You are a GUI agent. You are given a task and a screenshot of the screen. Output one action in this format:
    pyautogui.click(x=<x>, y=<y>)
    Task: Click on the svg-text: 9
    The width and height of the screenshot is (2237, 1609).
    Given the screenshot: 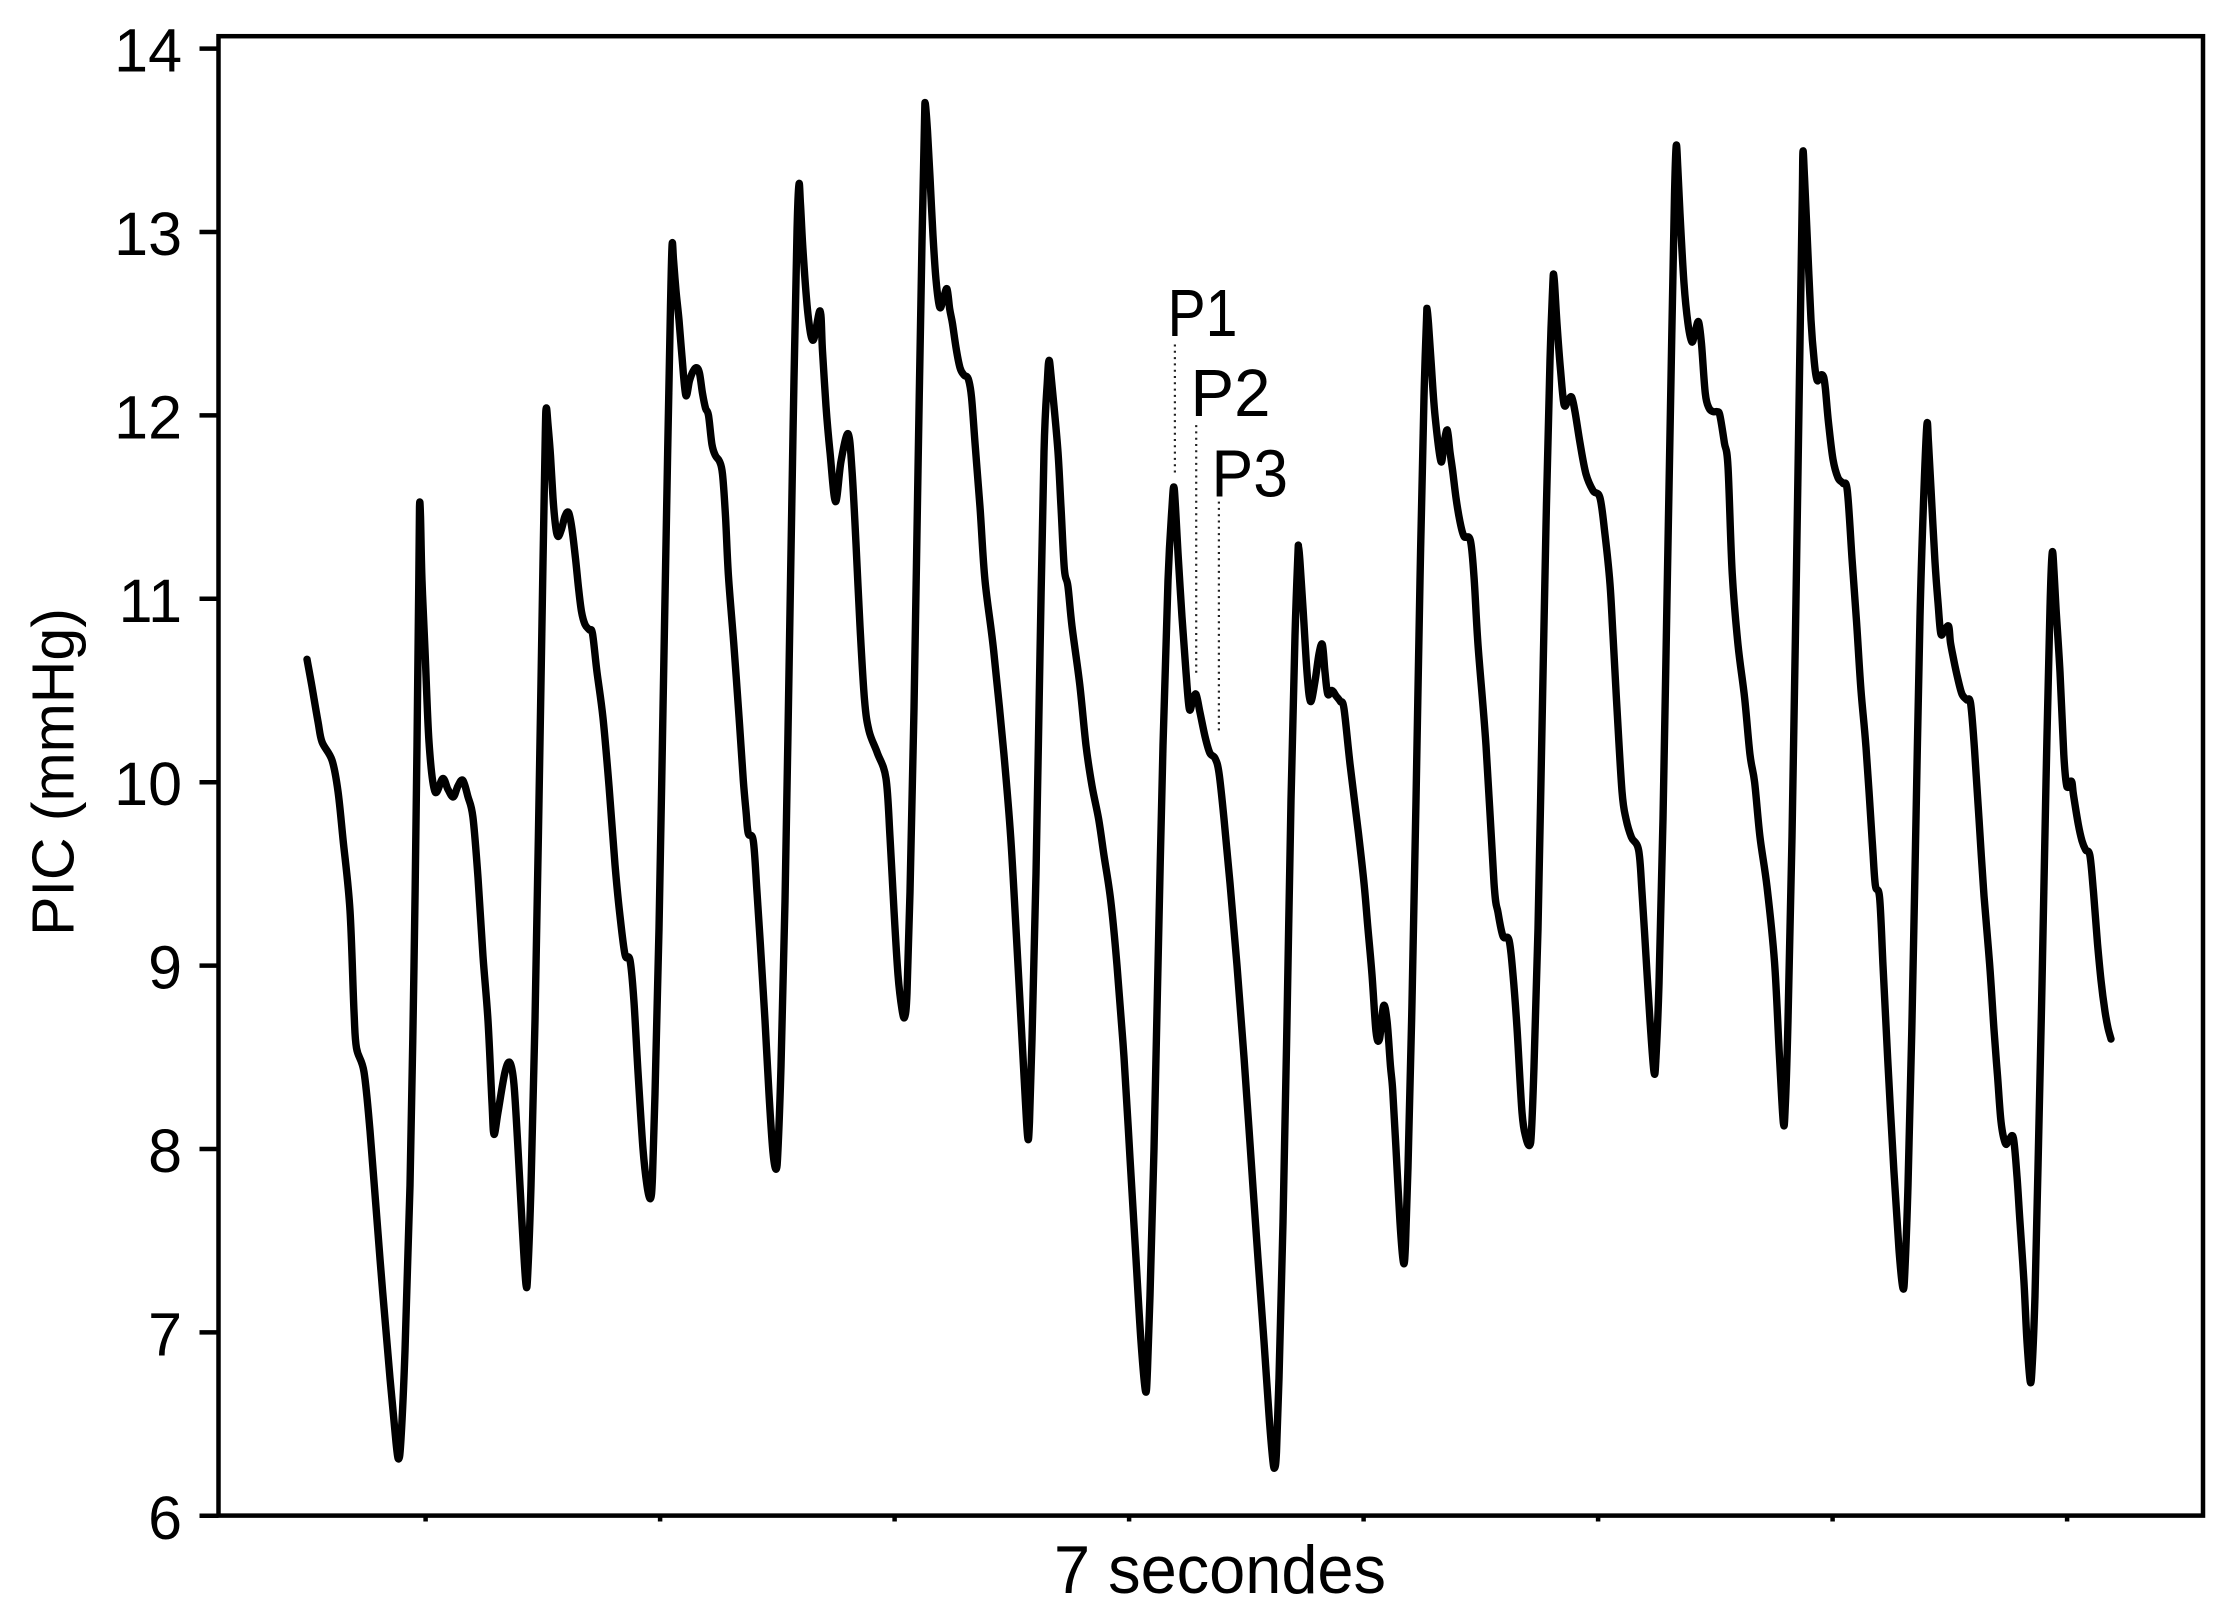 What is the action you would take?
    pyautogui.click(x=165, y=968)
    